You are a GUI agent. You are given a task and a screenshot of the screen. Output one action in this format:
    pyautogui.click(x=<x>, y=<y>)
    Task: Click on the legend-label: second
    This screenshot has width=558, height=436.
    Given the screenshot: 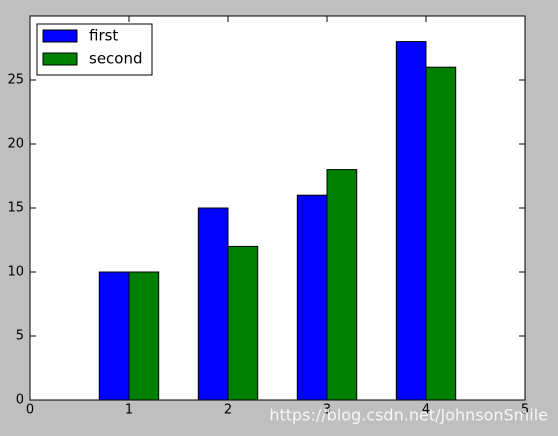 What is the action you would take?
    pyautogui.click(x=116, y=59)
    